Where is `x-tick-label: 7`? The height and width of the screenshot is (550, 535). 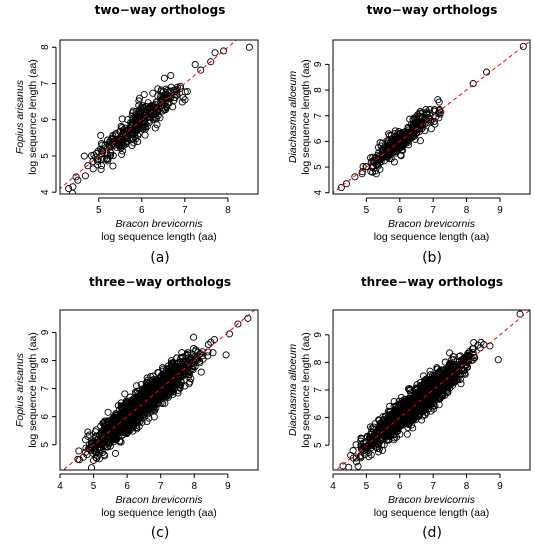 x-tick-label: 7 is located at coordinates (161, 486).